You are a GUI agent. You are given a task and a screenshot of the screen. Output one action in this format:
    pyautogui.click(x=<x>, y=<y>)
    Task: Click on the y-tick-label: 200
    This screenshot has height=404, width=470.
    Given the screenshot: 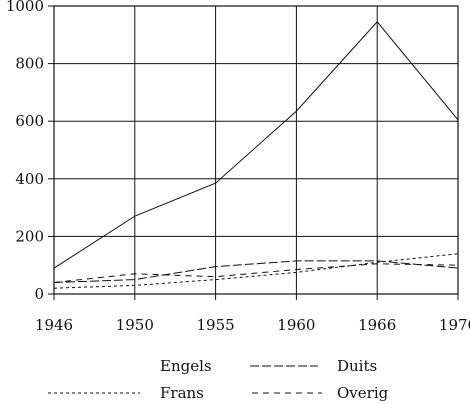 What is the action you would take?
    pyautogui.click(x=29, y=236)
    